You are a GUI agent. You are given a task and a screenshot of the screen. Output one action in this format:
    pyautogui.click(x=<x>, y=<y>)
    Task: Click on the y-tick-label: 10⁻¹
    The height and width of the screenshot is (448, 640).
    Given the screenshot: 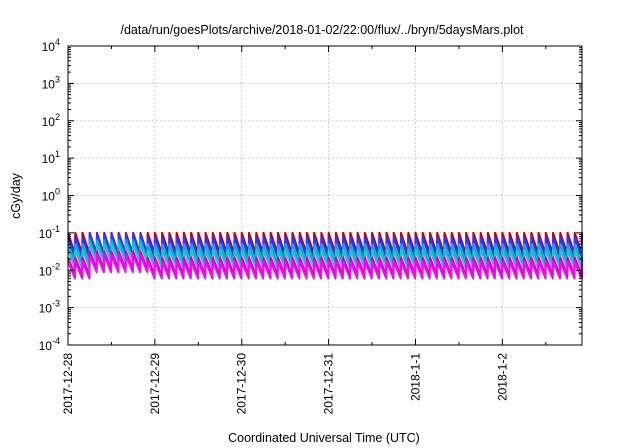 What is the action you would take?
    pyautogui.click(x=49, y=232)
    